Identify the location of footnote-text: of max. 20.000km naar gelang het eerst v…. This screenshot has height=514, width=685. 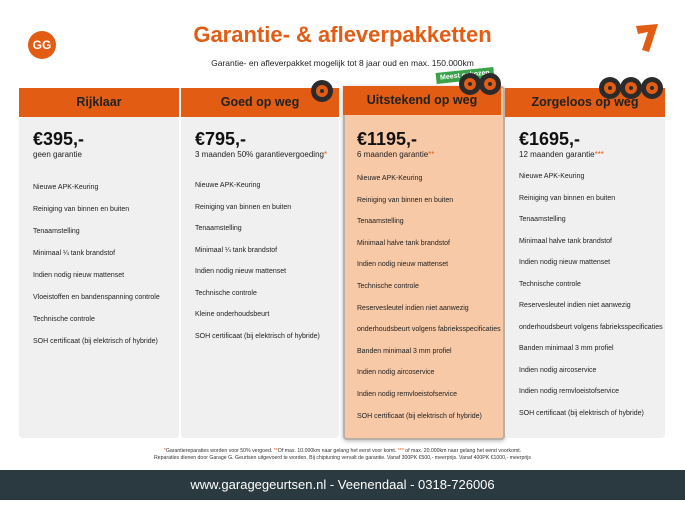
(462, 451).